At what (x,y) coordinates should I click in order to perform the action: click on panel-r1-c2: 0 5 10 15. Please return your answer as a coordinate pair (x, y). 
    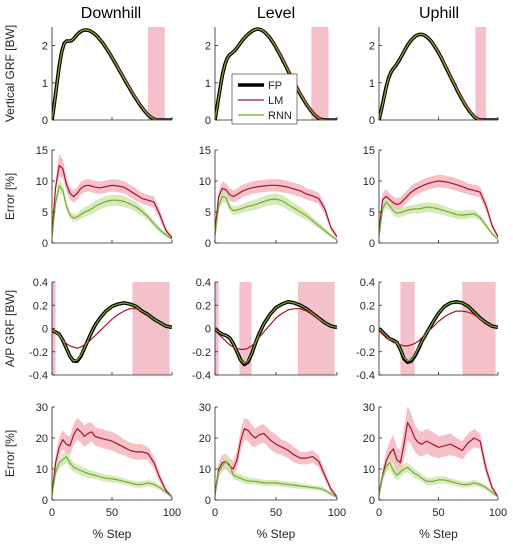
    Looking at the image, I should click on (431, 197).